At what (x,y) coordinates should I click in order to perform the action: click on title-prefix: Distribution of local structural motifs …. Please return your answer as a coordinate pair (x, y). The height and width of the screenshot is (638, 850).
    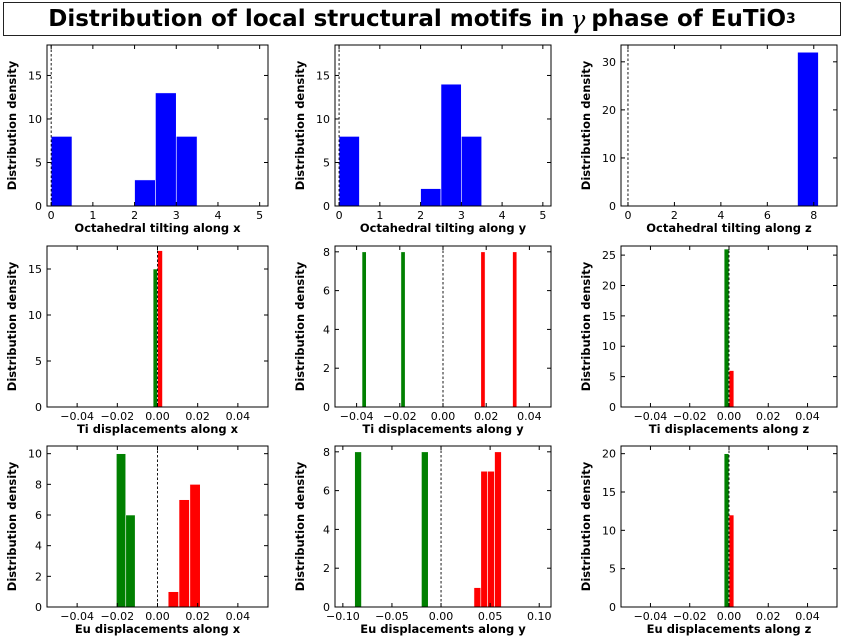
    Looking at the image, I should click on (306, 19).